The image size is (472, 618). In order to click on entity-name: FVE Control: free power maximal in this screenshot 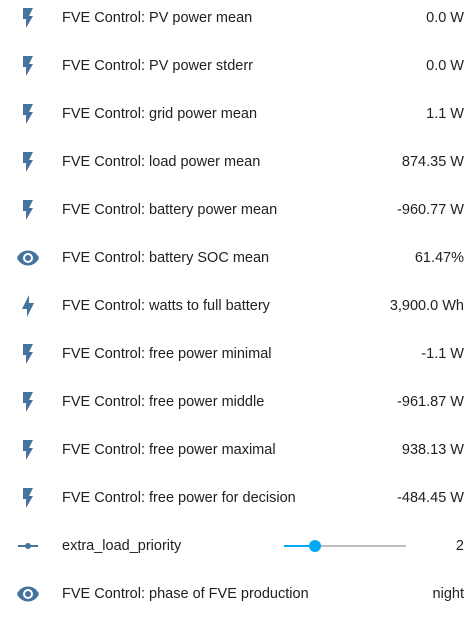, I will do `click(169, 450)`.